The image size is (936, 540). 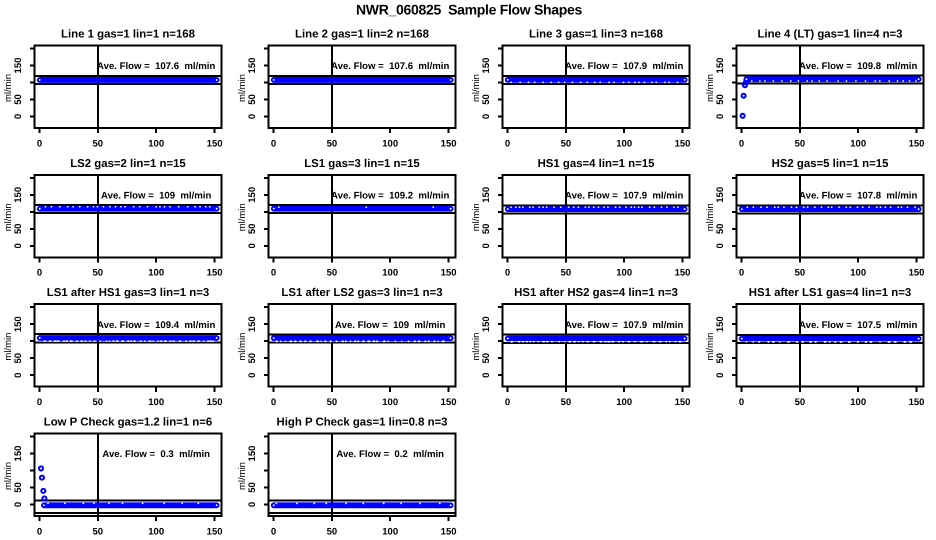 What do you see at coordinates (361, 423) in the screenshot?
I see `svg-text: High P Check gas=1 lin=0.8 n=3` at bounding box center [361, 423].